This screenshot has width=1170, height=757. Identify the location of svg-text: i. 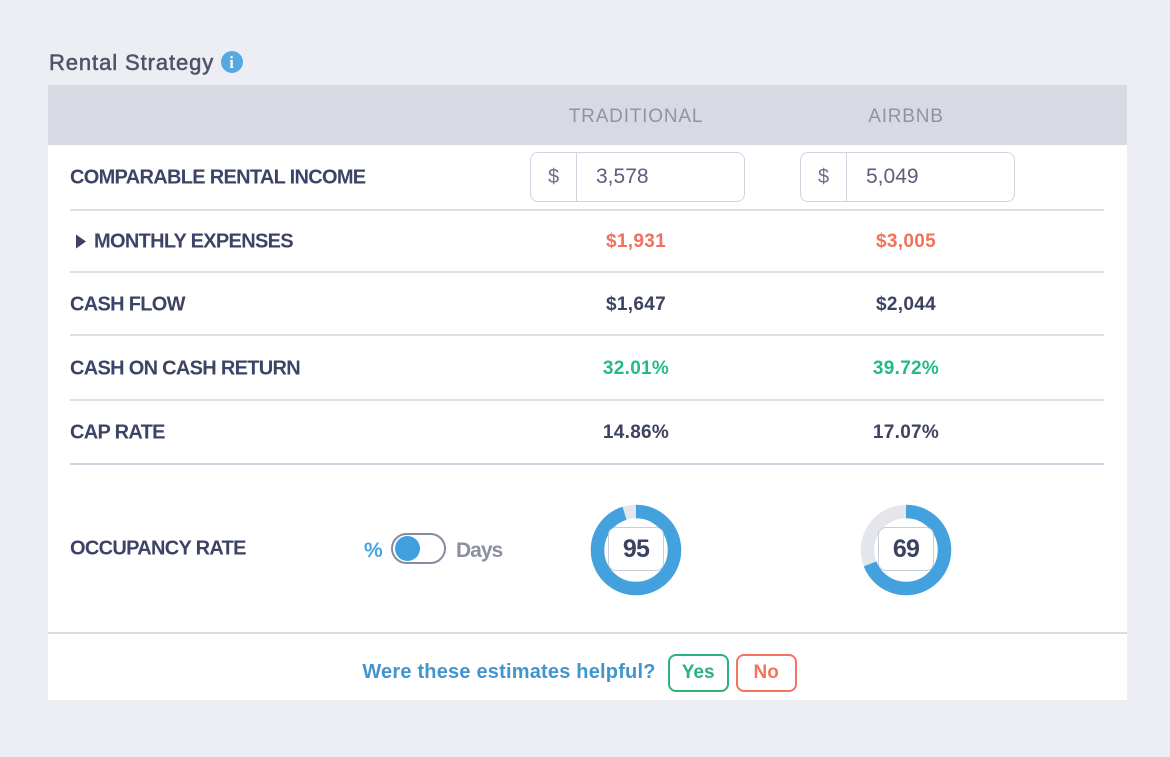
(231, 62).